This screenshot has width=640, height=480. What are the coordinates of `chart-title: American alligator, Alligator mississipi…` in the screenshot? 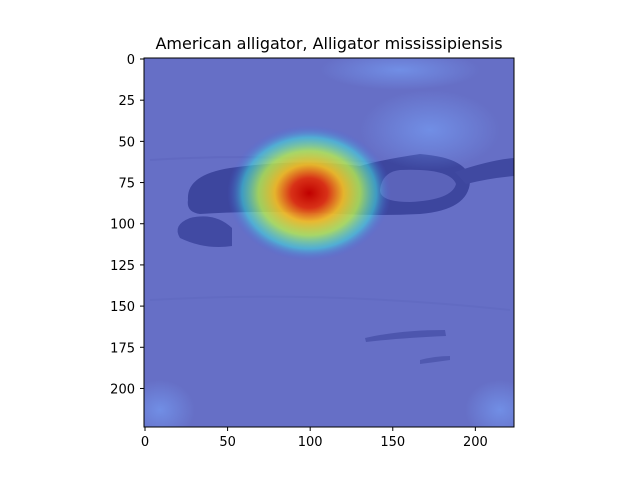 It's located at (328, 43).